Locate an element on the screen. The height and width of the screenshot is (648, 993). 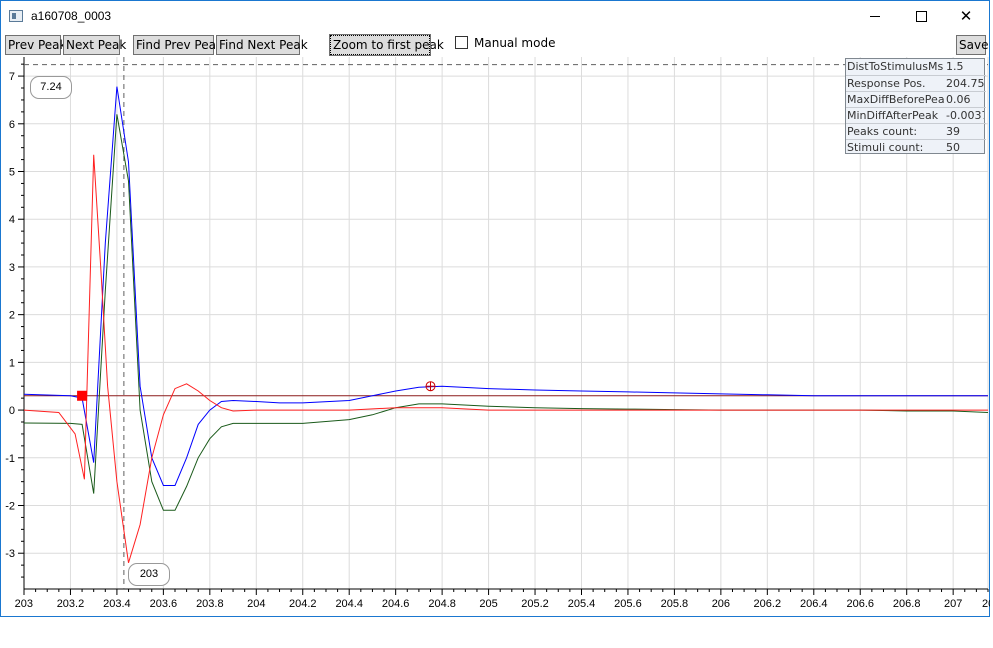
info-label: MinDiffAfterPeak is located at coordinates (893, 115).